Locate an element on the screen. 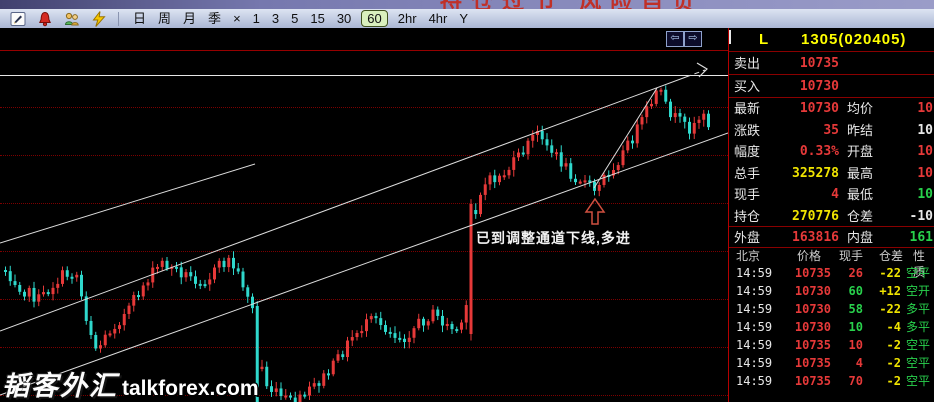  period-button-15: 15 is located at coordinates (317, 18).